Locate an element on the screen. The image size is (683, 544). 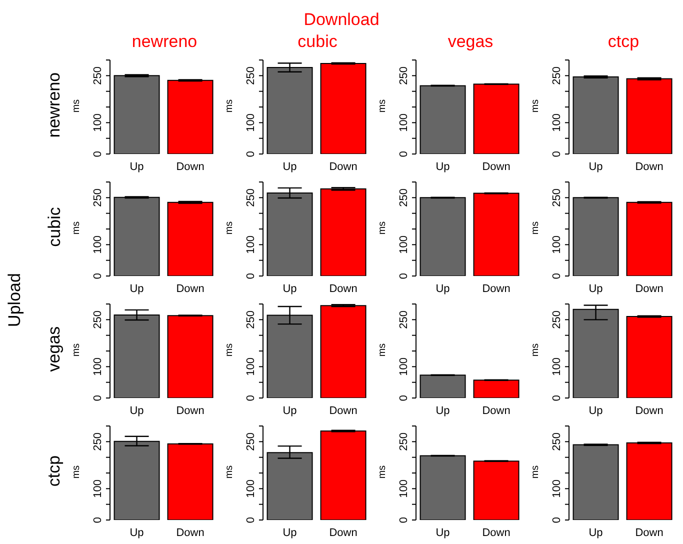
text: vegas is located at coordinates (55, 349).